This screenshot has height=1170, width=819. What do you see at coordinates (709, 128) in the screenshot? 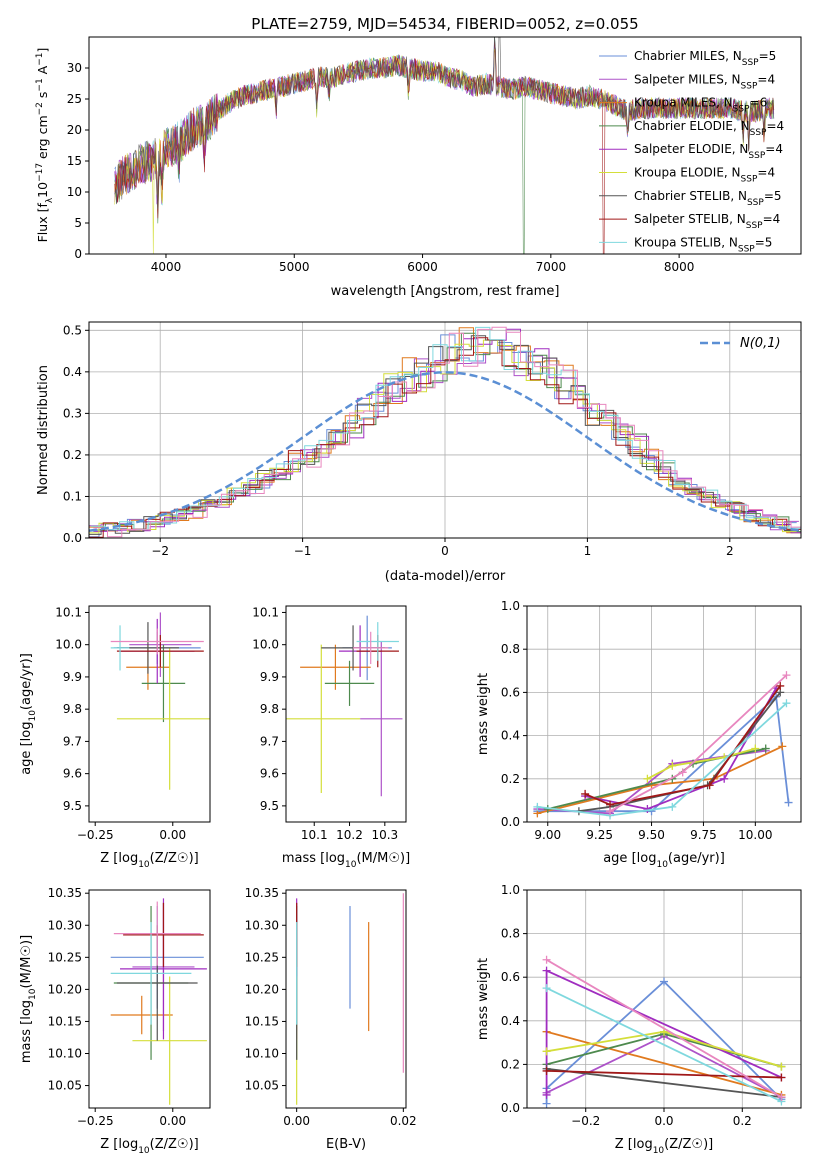
I see `legend-label: Chabrier ELODIE, NSSP=4` at bounding box center [709, 128].